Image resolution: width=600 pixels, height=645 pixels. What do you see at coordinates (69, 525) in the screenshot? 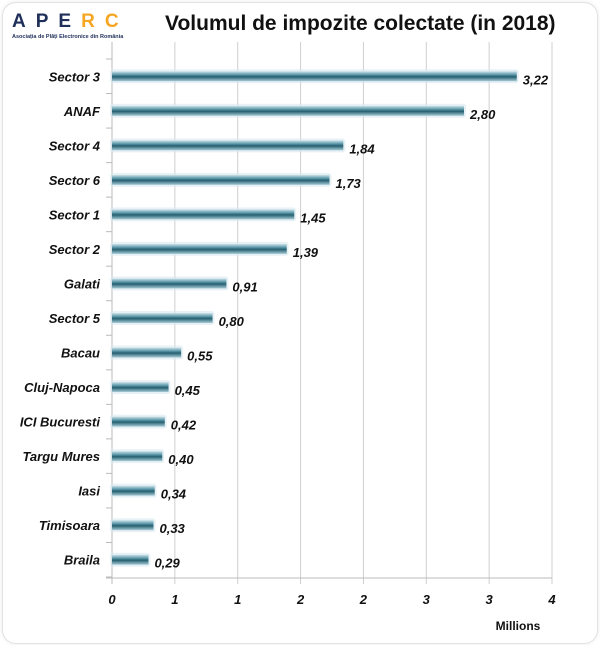
I see `category-label: Timisoara` at bounding box center [69, 525].